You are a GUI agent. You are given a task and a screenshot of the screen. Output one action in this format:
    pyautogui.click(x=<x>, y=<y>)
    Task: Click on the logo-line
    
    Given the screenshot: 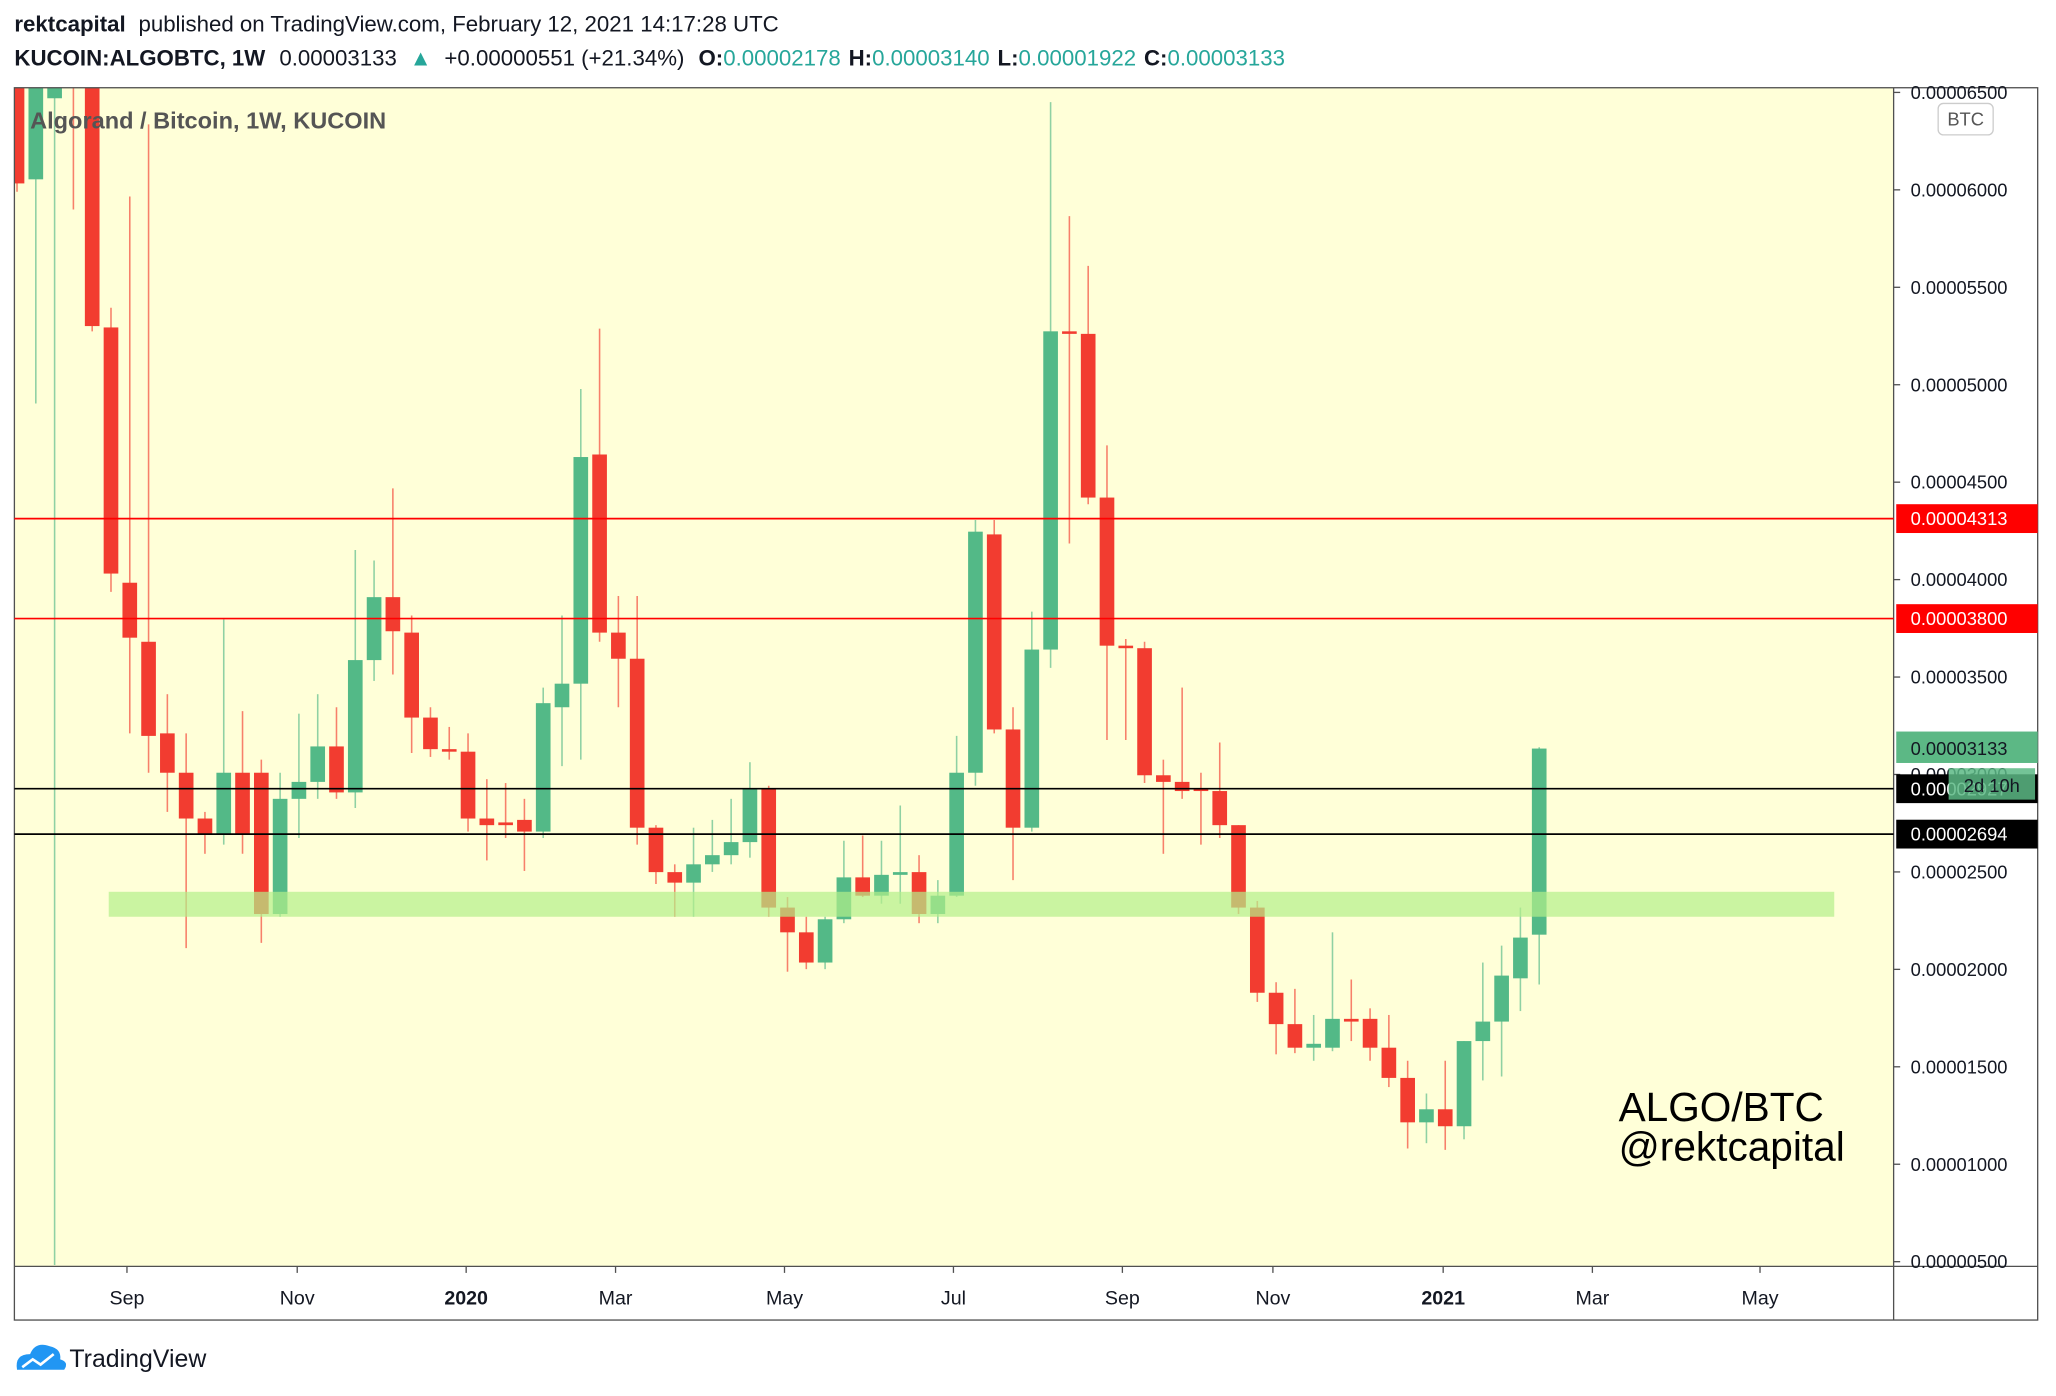 What is the action you would take?
    pyautogui.click(x=38, y=1361)
    